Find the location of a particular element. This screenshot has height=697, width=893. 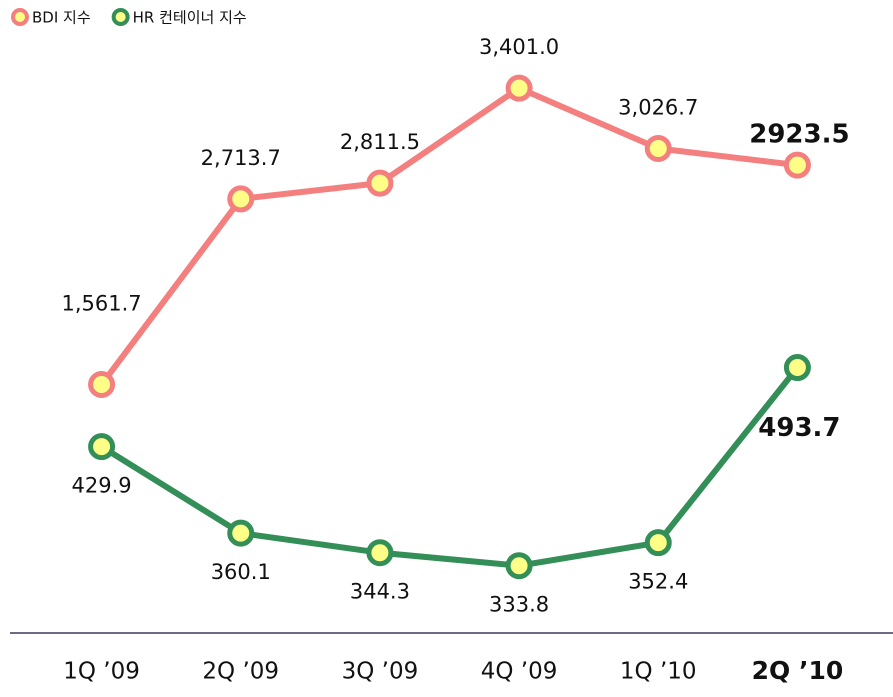

x-tick-label: 2Q ’10 is located at coordinates (798, 670).